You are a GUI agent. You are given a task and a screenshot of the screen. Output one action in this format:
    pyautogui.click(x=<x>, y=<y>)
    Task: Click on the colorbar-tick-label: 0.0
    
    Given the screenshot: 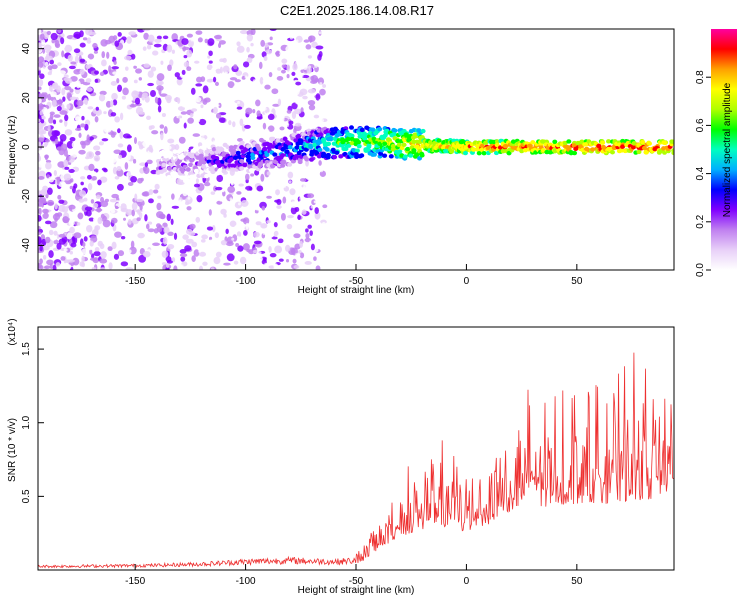 What is the action you would take?
    pyautogui.click(x=700, y=270)
    